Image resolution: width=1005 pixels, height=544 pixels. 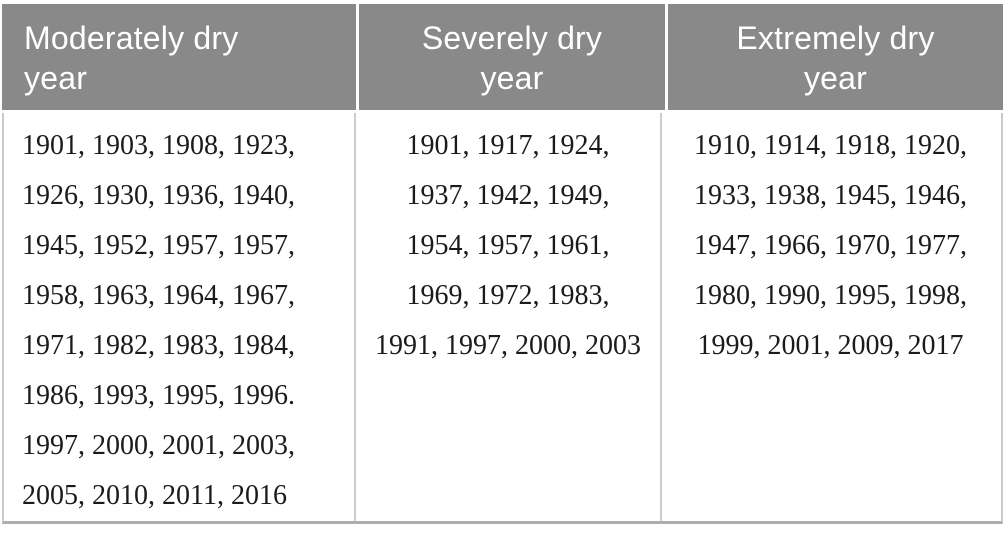 I want to click on year-line: 1901, 1903, 1908, 1923,, so click(x=158, y=145).